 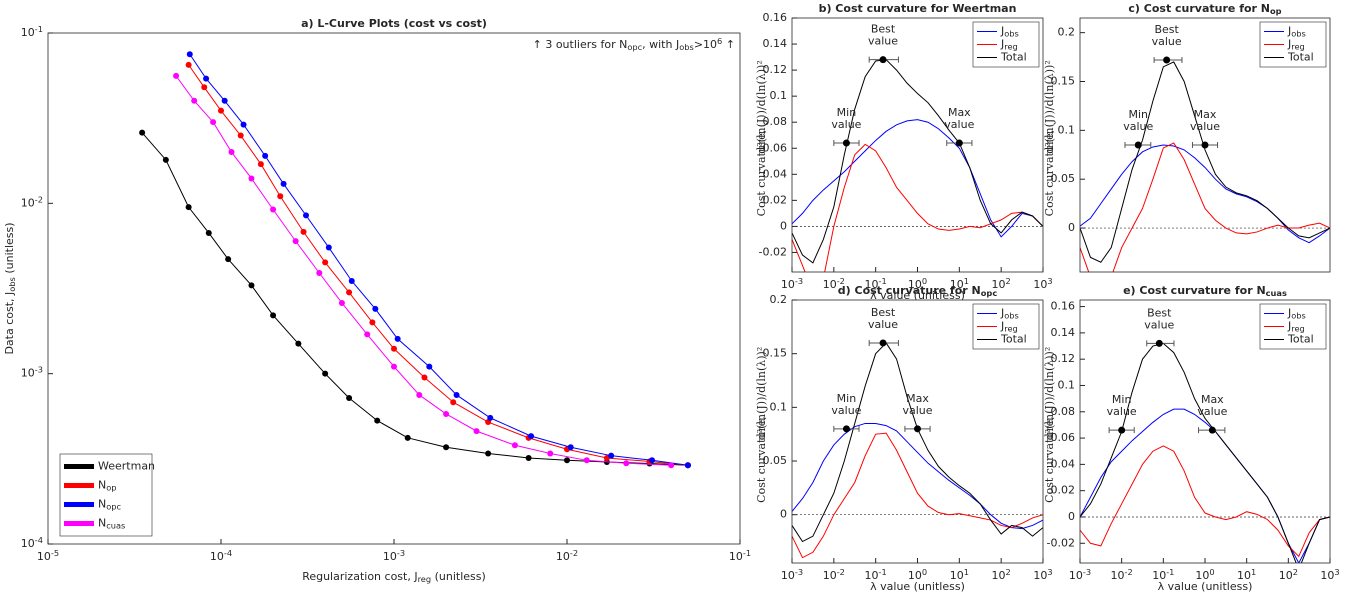 What do you see at coordinates (1298, 315) in the screenshot?
I see `legend-label-sub: obs` at bounding box center [1298, 315].